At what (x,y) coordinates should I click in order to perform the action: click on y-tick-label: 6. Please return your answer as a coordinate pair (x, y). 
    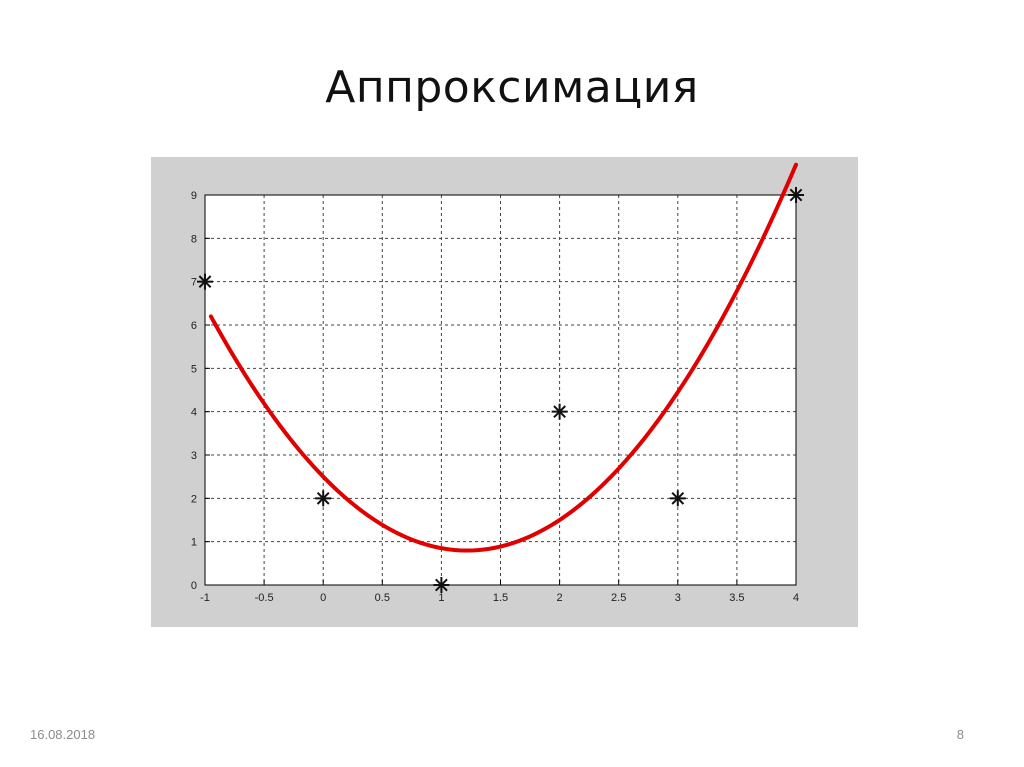
    Looking at the image, I should click on (194, 326).